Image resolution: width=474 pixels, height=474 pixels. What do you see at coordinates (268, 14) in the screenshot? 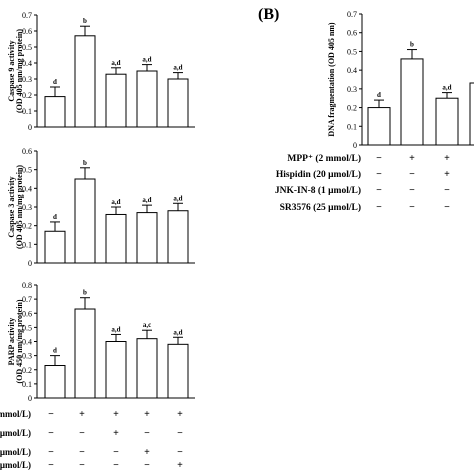
I see `panel-b-label: (B)` at bounding box center [268, 14].